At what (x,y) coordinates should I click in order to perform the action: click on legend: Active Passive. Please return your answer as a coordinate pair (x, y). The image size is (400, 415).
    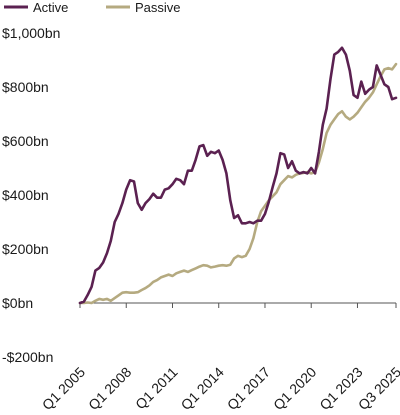
    Looking at the image, I should click on (92, 7).